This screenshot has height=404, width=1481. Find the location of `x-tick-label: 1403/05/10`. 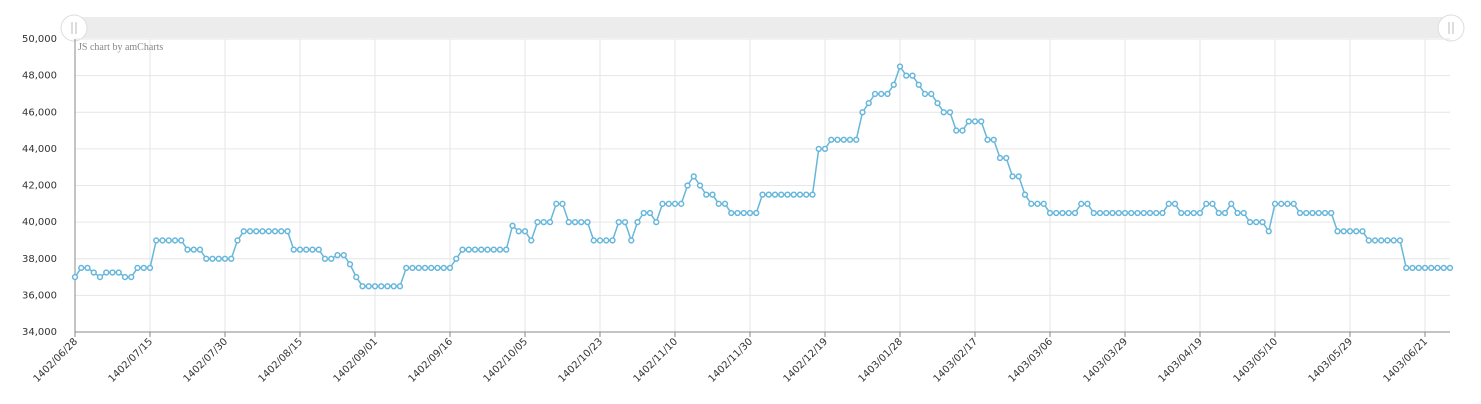

x-tick-label: 1403/05/10 is located at coordinates (1256, 360).